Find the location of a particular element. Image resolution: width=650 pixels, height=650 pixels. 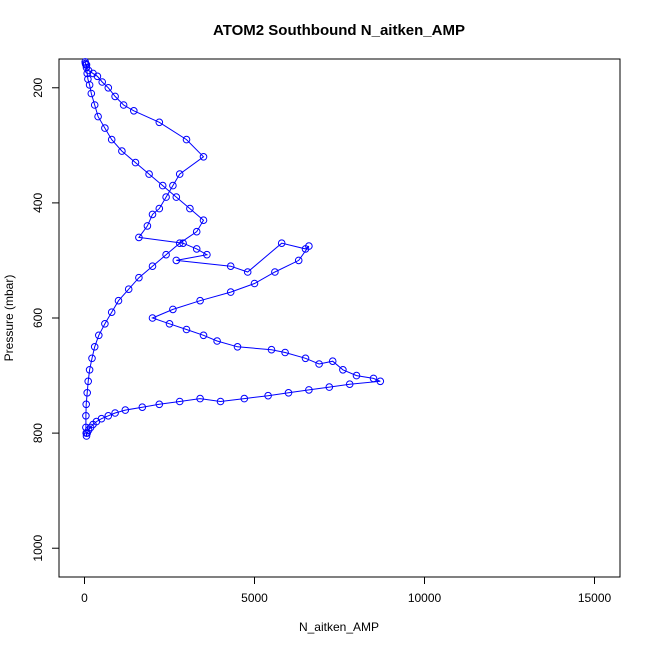

y-tick-label: 200 is located at coordinates (38, 87).